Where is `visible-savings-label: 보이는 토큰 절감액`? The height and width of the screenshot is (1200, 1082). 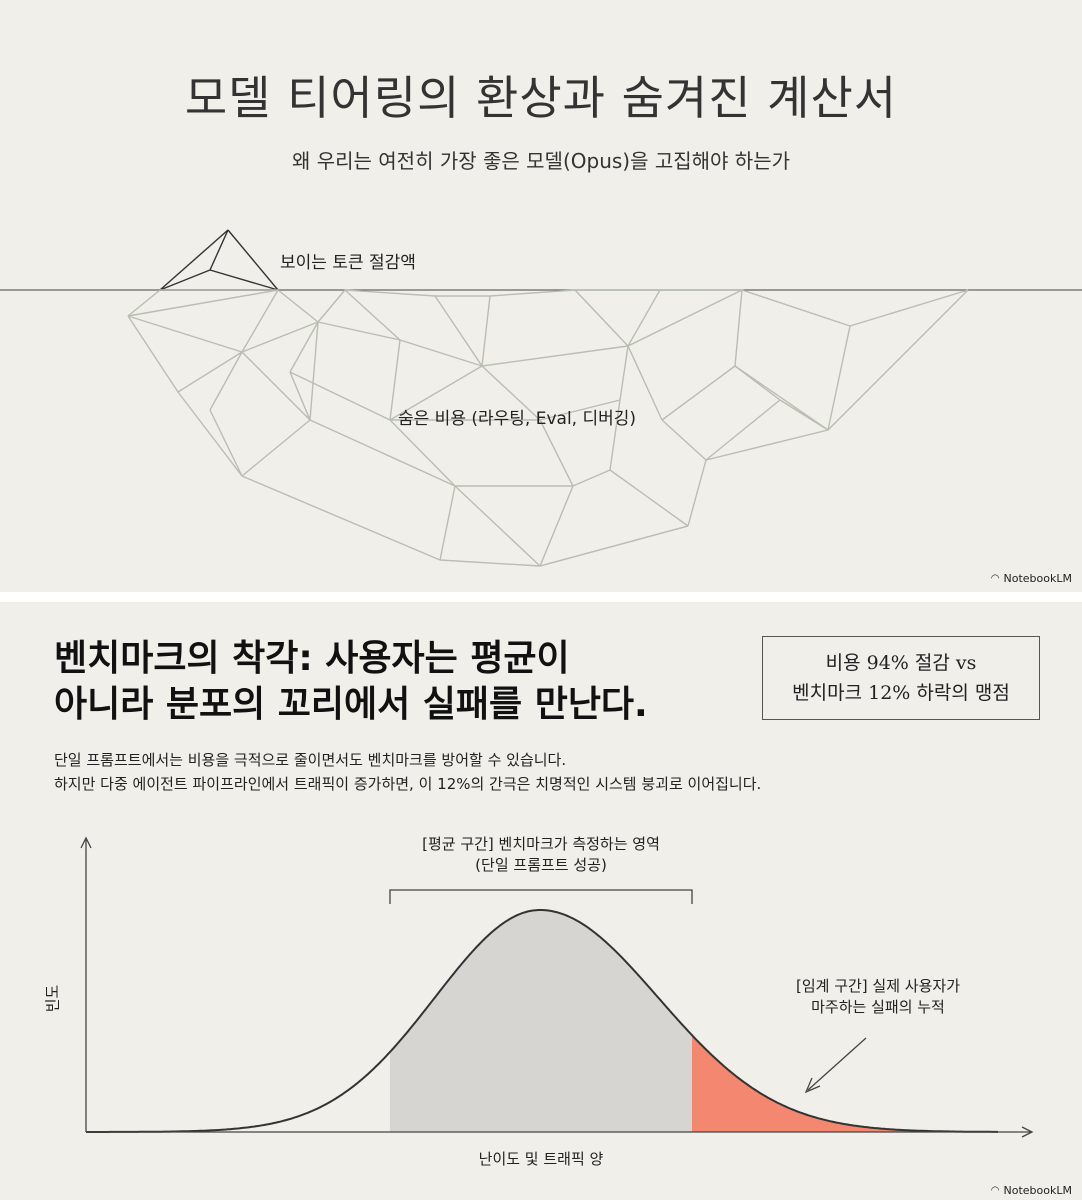
visible-savings-label: 보이는 토큰 절감액 is located at coordinates (348, 263).